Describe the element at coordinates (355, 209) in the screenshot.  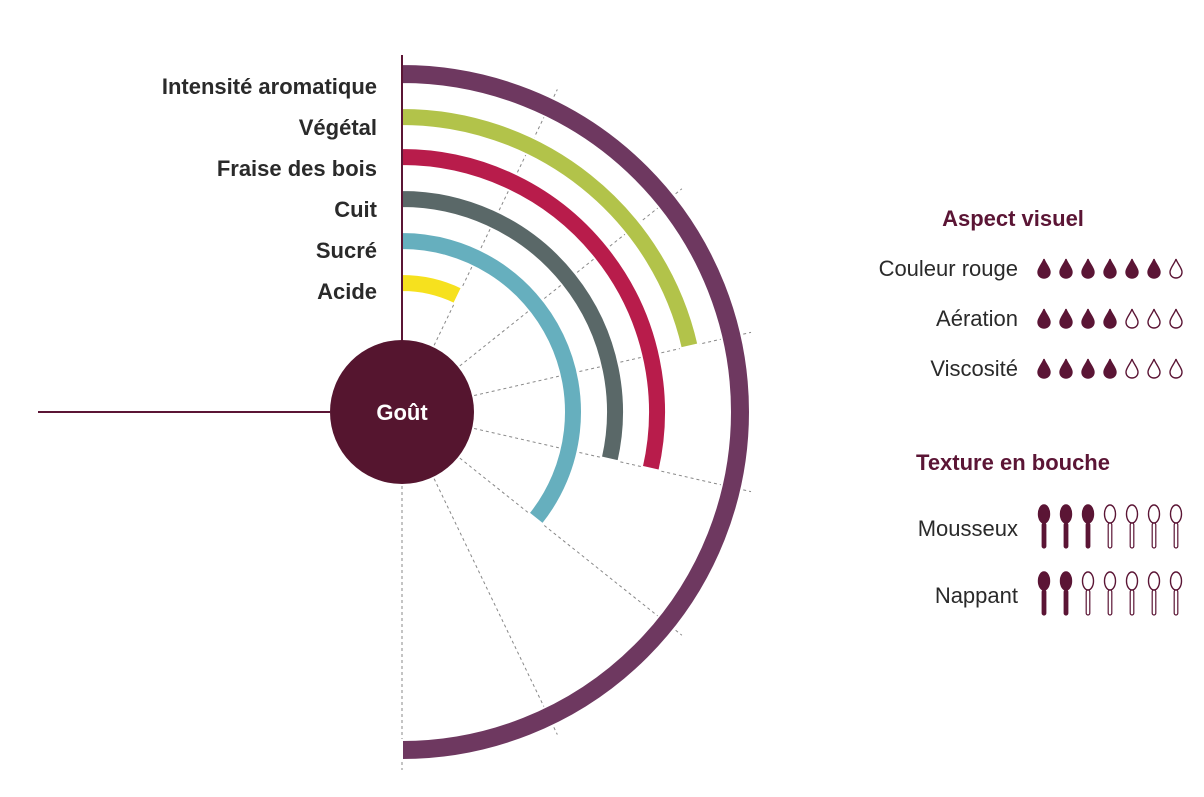
I see `label-cuit: Cuit` at that location.